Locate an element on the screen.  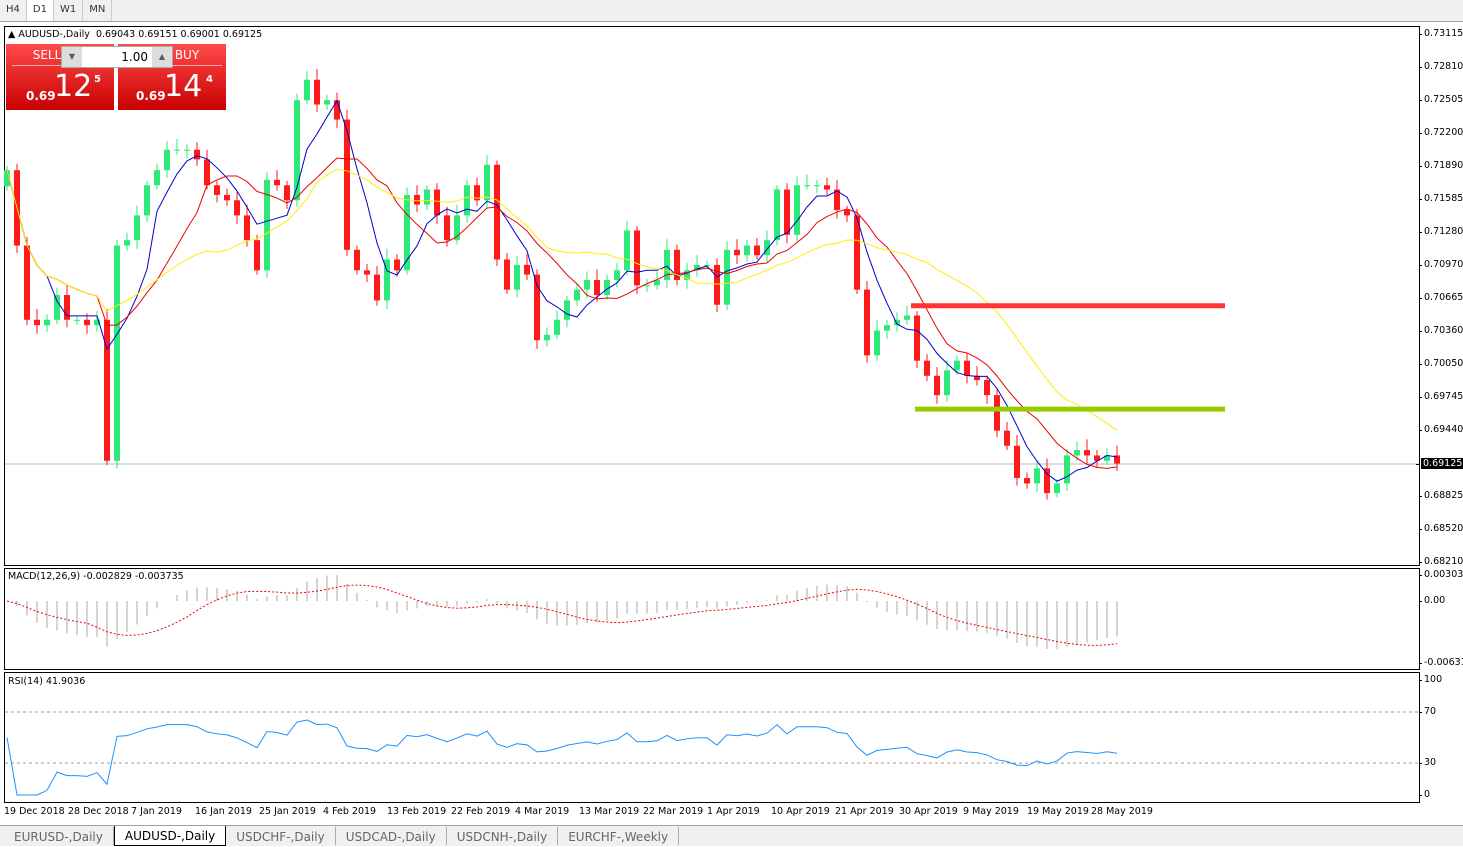
tab-usdcad: USDCAD-,Daily is located at coordinates (391, 836).